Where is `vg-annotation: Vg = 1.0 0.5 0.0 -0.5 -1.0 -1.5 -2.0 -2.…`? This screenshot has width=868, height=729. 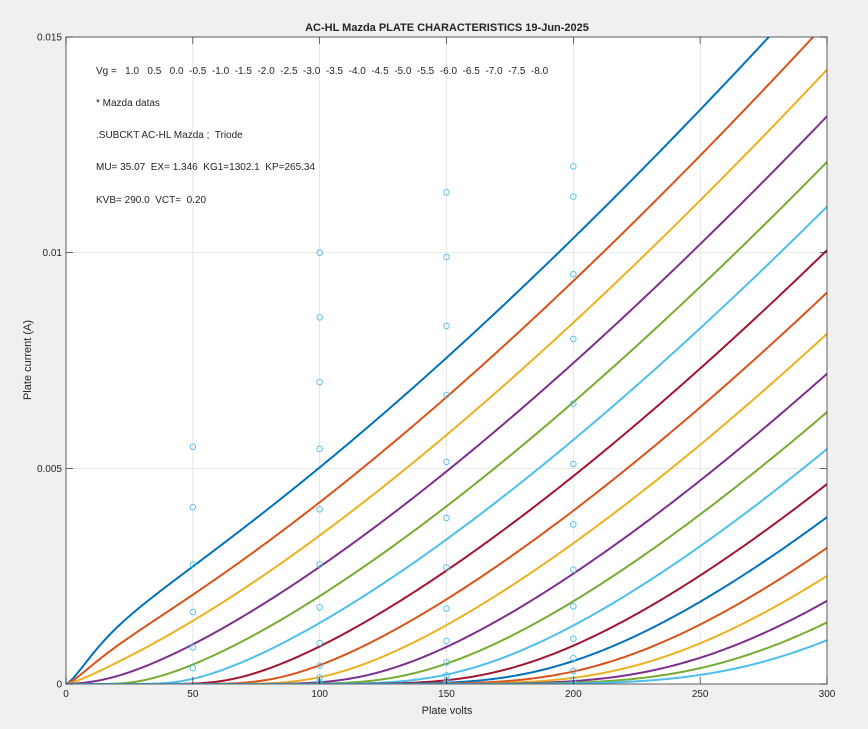
vg-annotation: Vg = 1.0 0.5 0.0 -0.5 -1.0 -1.5 -2.0 -2.… is located at coordinates (322, 71).